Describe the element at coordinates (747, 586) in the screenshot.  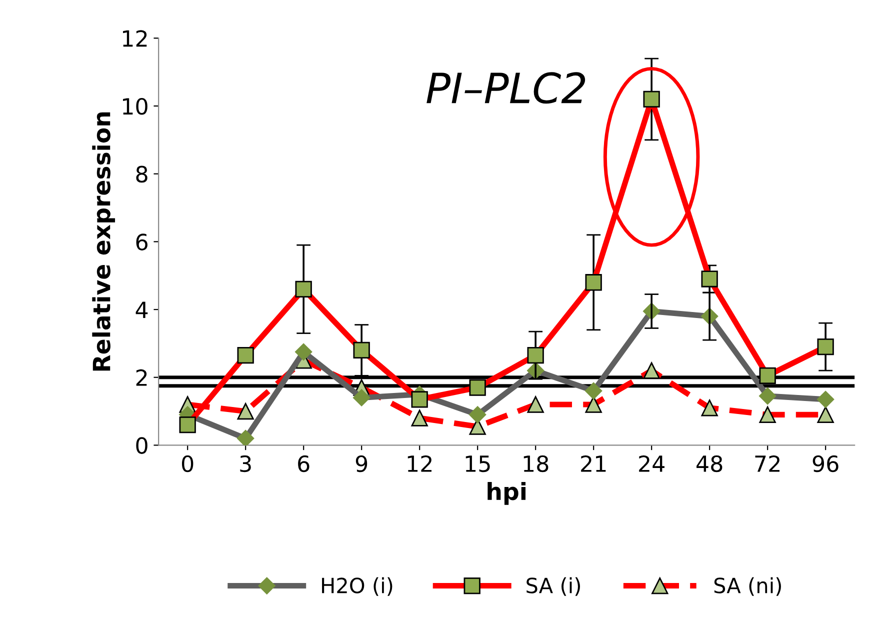
I see `legend-label: SA (ni)` at that location.